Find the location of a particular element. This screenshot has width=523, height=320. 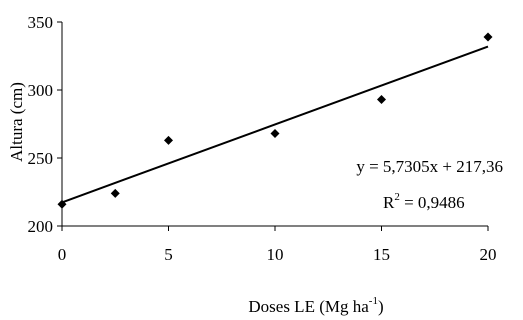

x-tick-label: 5 is located at coordinates (168, 254).